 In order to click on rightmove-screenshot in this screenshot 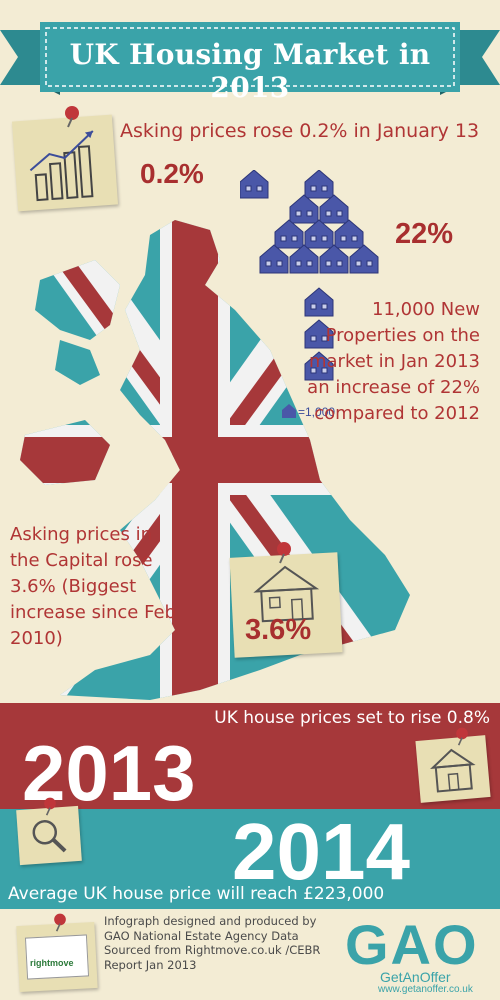, I will do `click(57, 957)`.